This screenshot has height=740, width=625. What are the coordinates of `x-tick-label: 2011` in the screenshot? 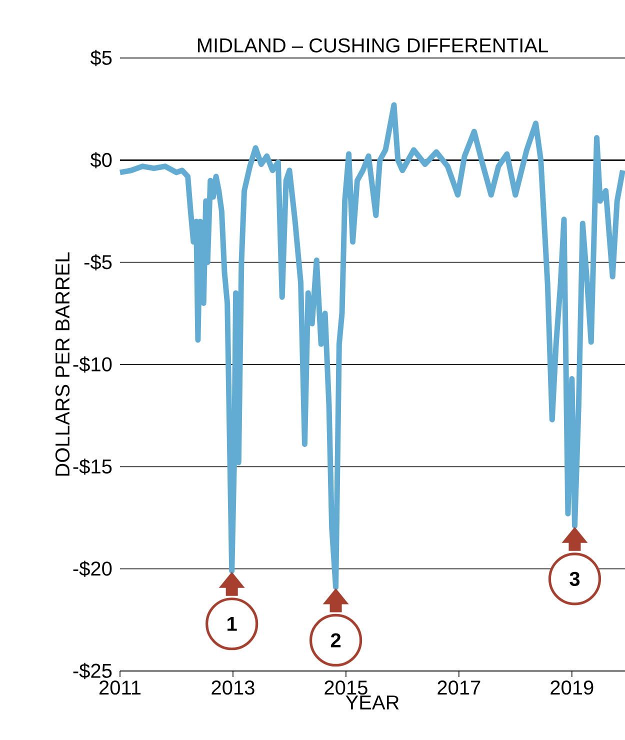 It's located at (120, 687).